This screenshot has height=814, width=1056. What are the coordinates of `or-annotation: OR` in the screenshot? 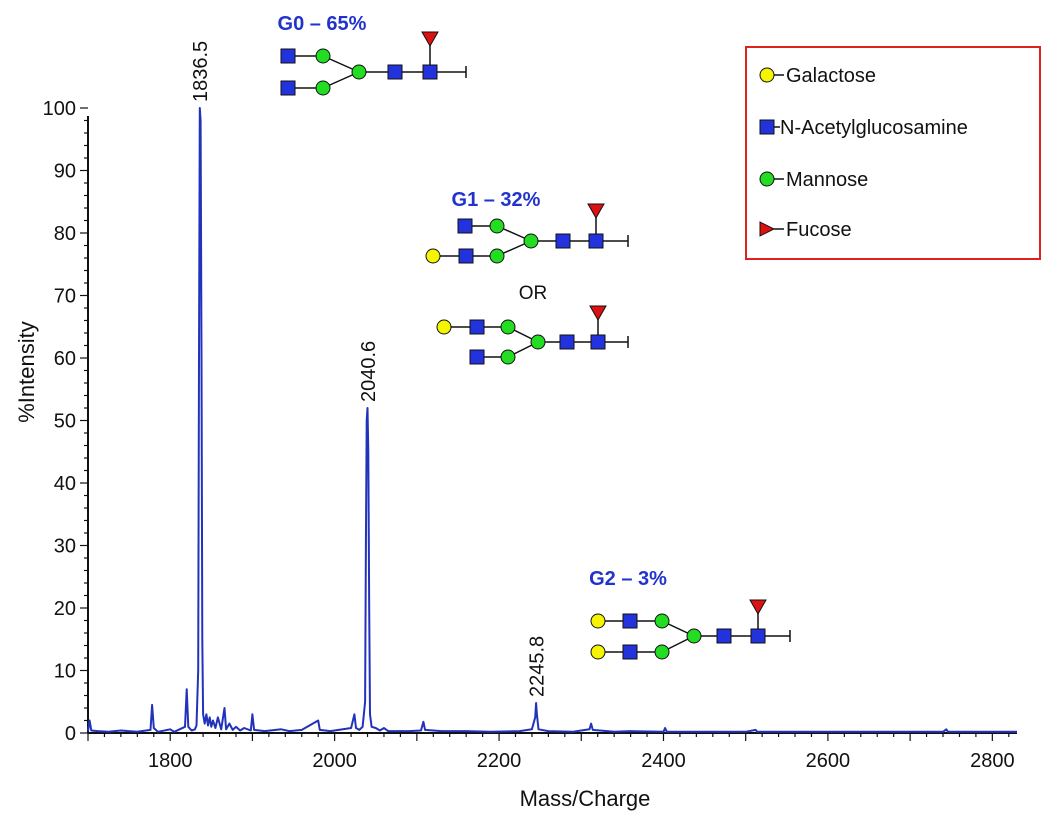 It's located at (533, 293).